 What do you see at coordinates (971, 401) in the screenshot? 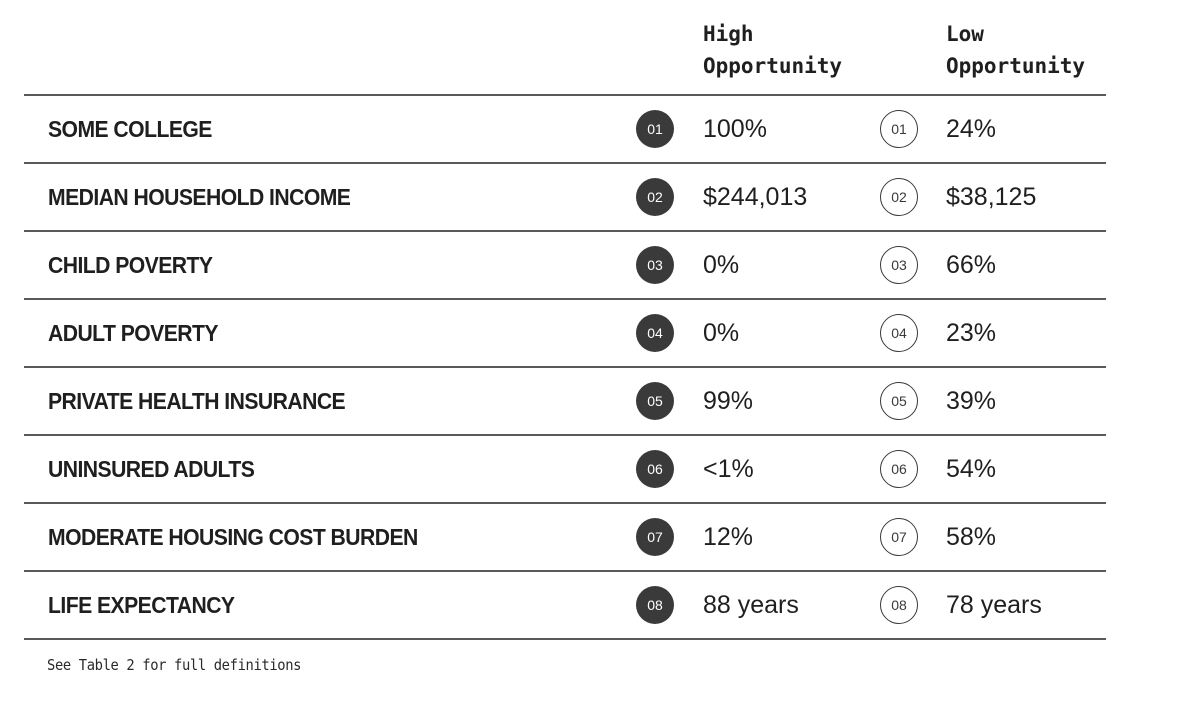
I see `low-opportunity-value: 39%` at bounding box center [971, 401].